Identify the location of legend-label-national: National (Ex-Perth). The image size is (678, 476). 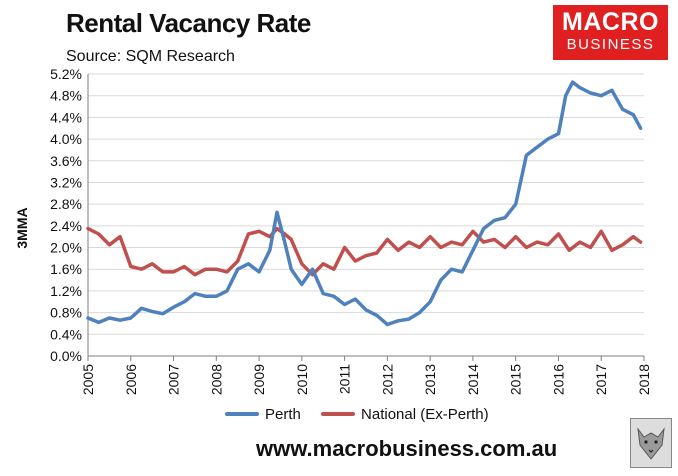
(425, 414).